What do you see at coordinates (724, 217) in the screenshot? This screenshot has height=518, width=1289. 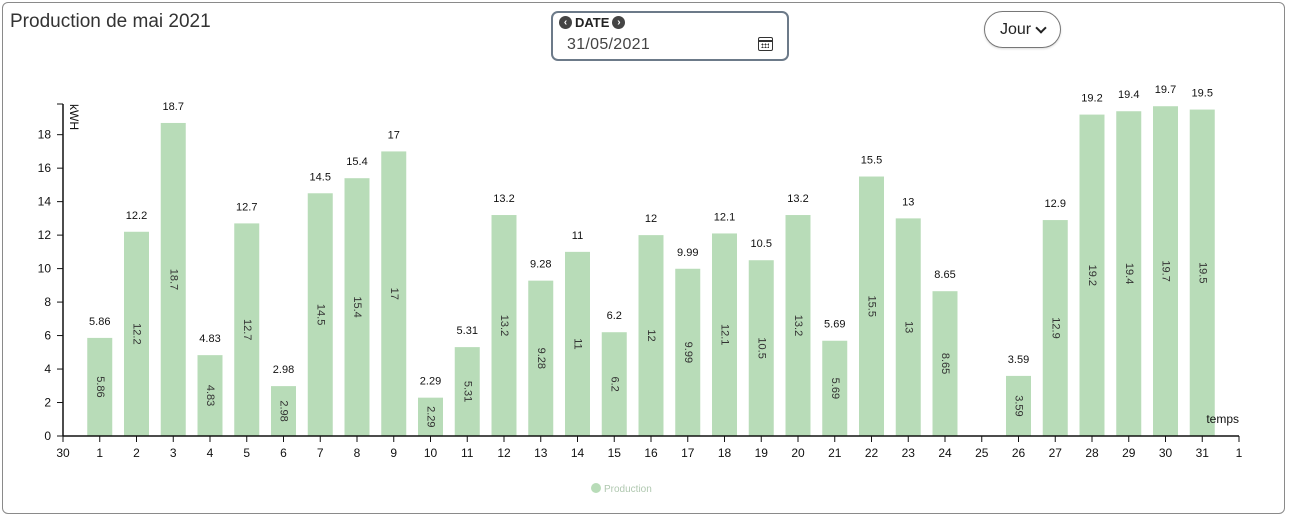 I see `data-label-top-18: 12.1` at bounding box center [724, 217].